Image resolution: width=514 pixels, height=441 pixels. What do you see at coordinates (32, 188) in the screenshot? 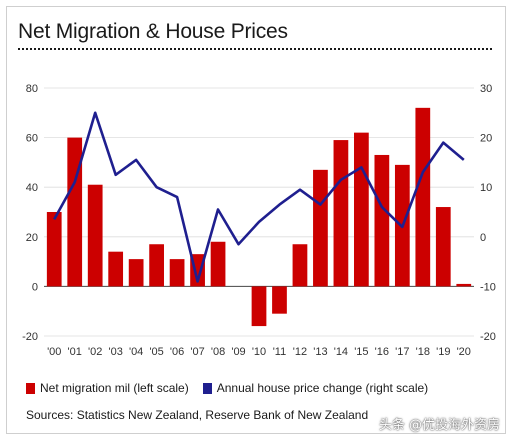
I see `left-tick-label: 40` at bounding box center [32, 188].